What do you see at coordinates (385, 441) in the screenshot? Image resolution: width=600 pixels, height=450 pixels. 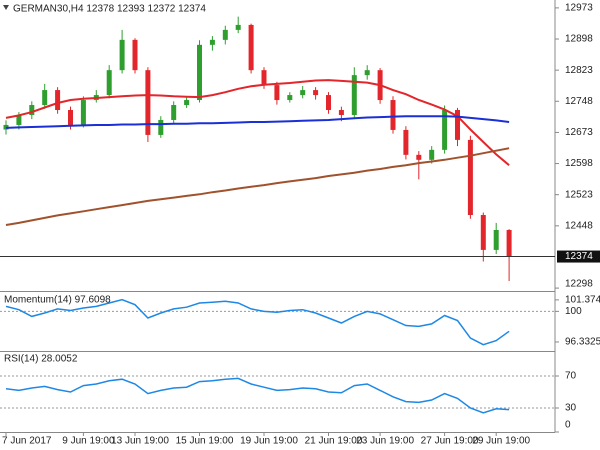 I see `x-tick-label: 23 Jun 19:00` at bounding box center [385, 441].